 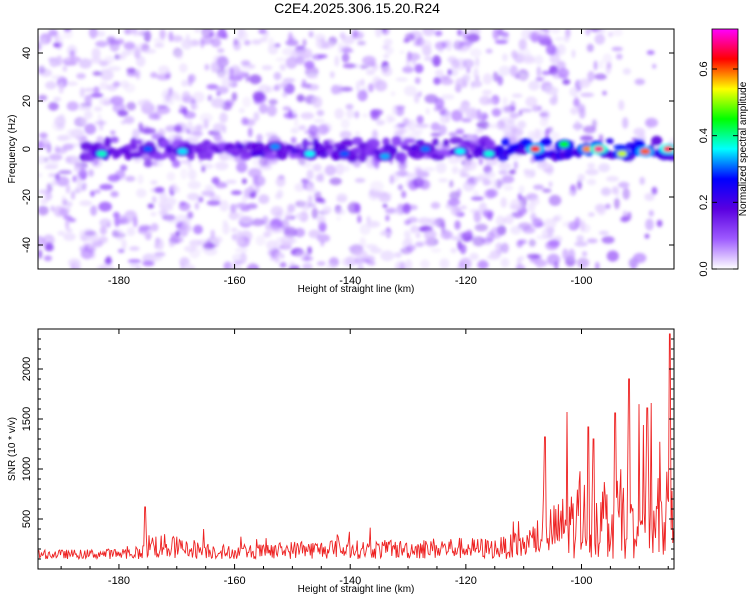 I want to click on y-tick-label: 40, so click(x=27, y=53).